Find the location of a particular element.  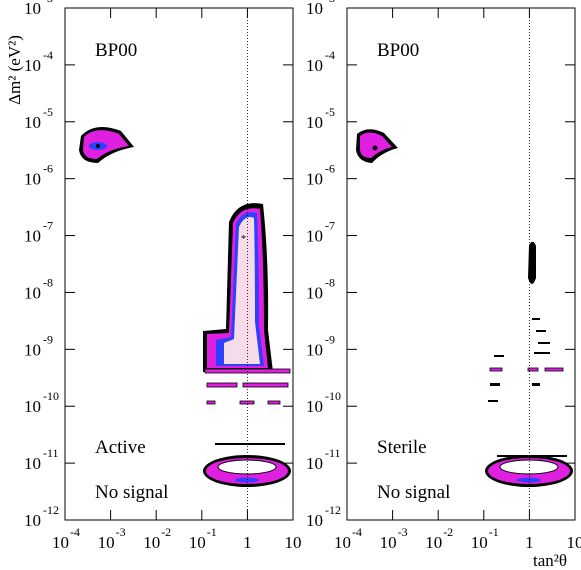

best-fit-star: * is located at coordinates (243, 239).